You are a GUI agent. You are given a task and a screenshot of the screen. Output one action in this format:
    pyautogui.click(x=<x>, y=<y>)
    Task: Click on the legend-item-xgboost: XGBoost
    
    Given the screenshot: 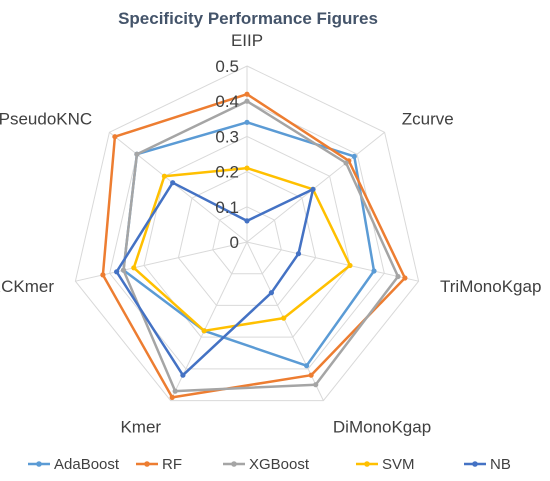 What is the action you would take?
    pyautogui.click(x=266, y=464)
    